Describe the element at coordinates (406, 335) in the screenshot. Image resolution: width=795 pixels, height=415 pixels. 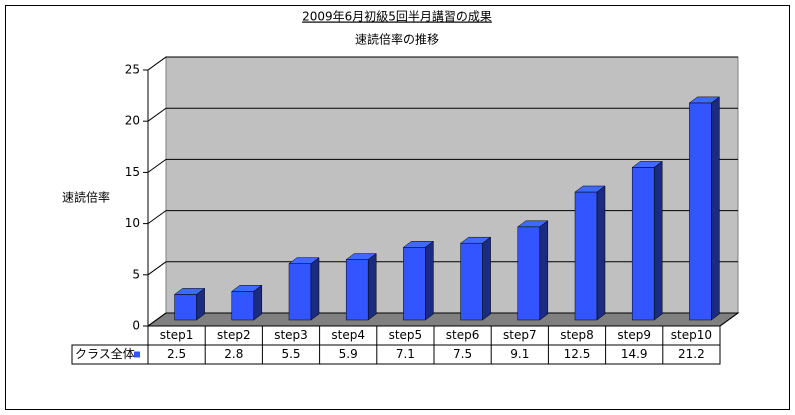
I see `x-tick-label: step5` at that location.